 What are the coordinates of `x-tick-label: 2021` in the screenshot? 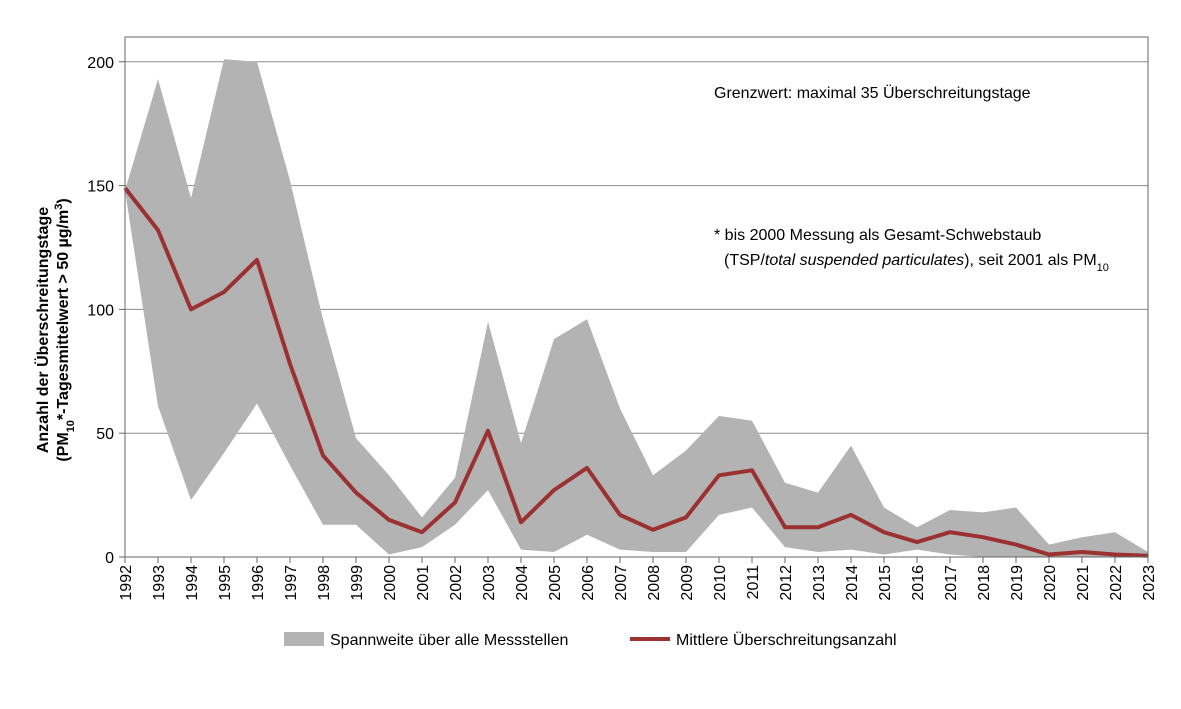 It's located at (1083, 583).